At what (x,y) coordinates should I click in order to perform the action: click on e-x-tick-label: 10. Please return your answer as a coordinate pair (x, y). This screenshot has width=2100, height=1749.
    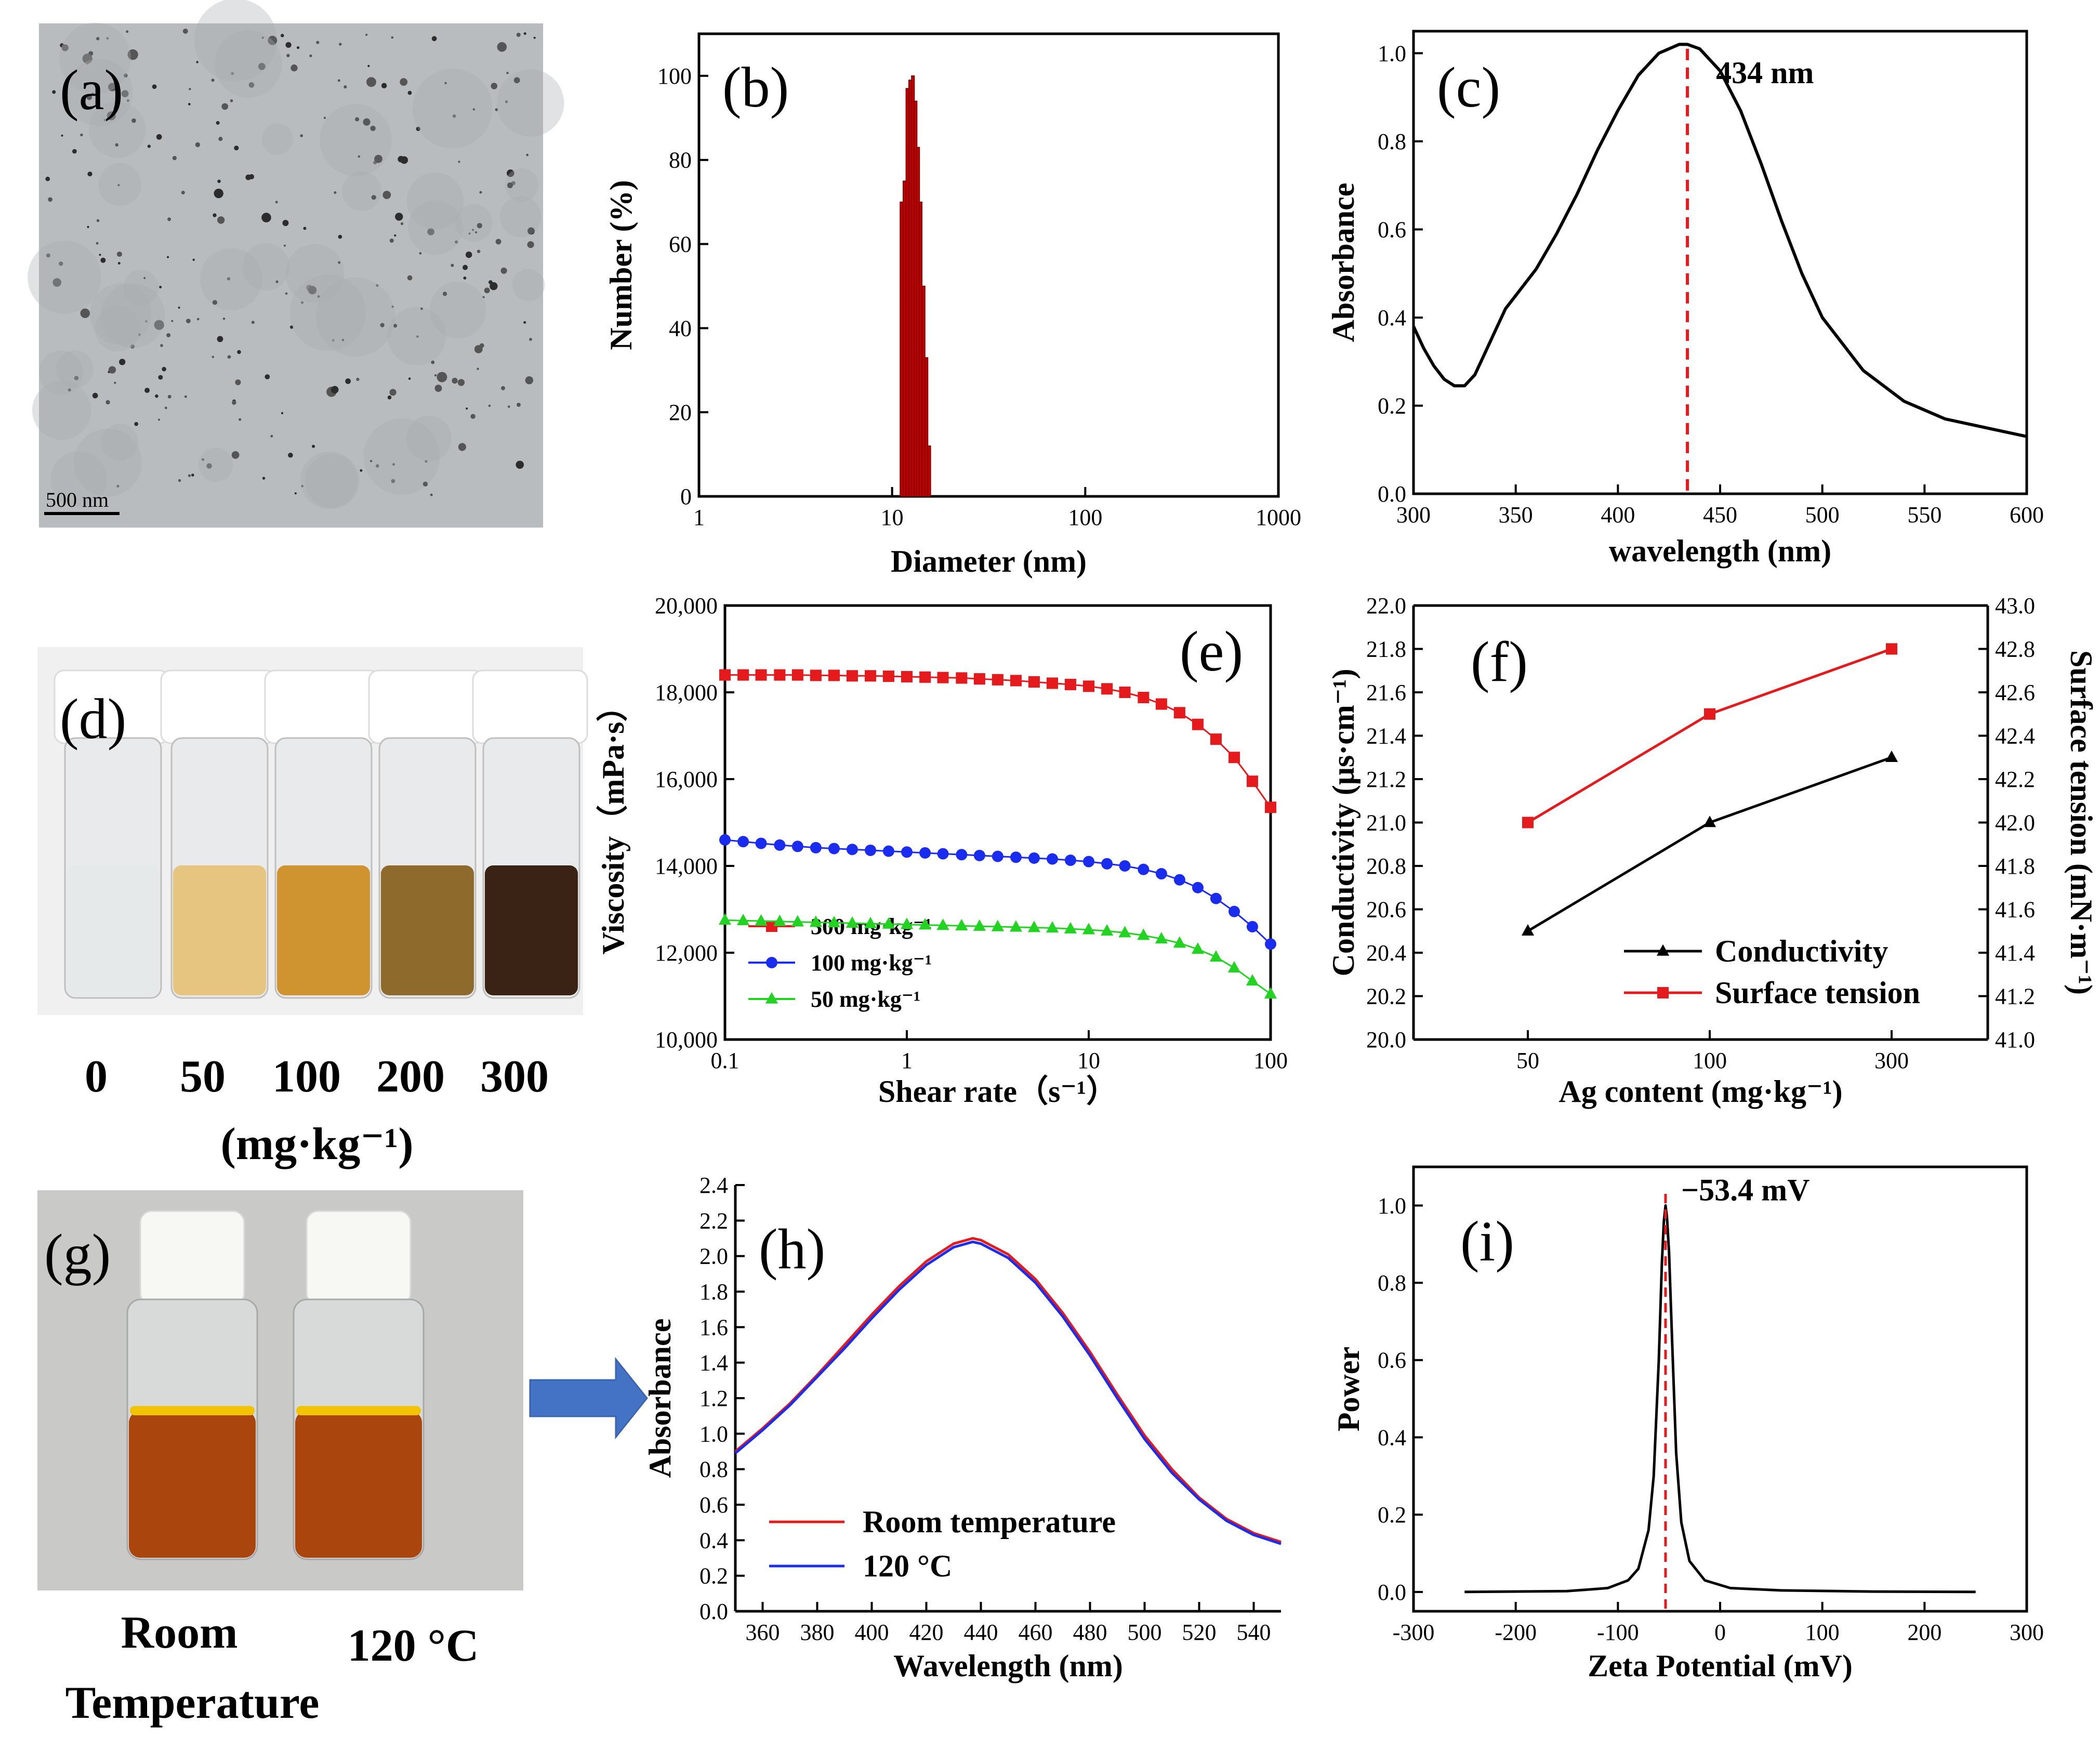
    Looking at the image, I should click on (1088, 1060).